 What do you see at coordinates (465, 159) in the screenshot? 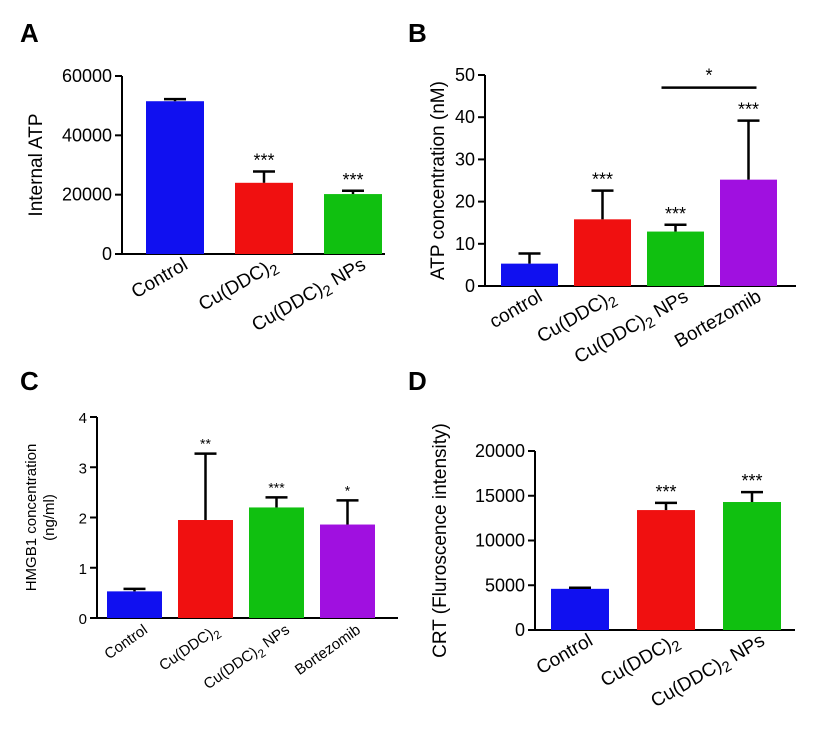
I see `y-tick-label: 30` at bounding box center [465, 159].